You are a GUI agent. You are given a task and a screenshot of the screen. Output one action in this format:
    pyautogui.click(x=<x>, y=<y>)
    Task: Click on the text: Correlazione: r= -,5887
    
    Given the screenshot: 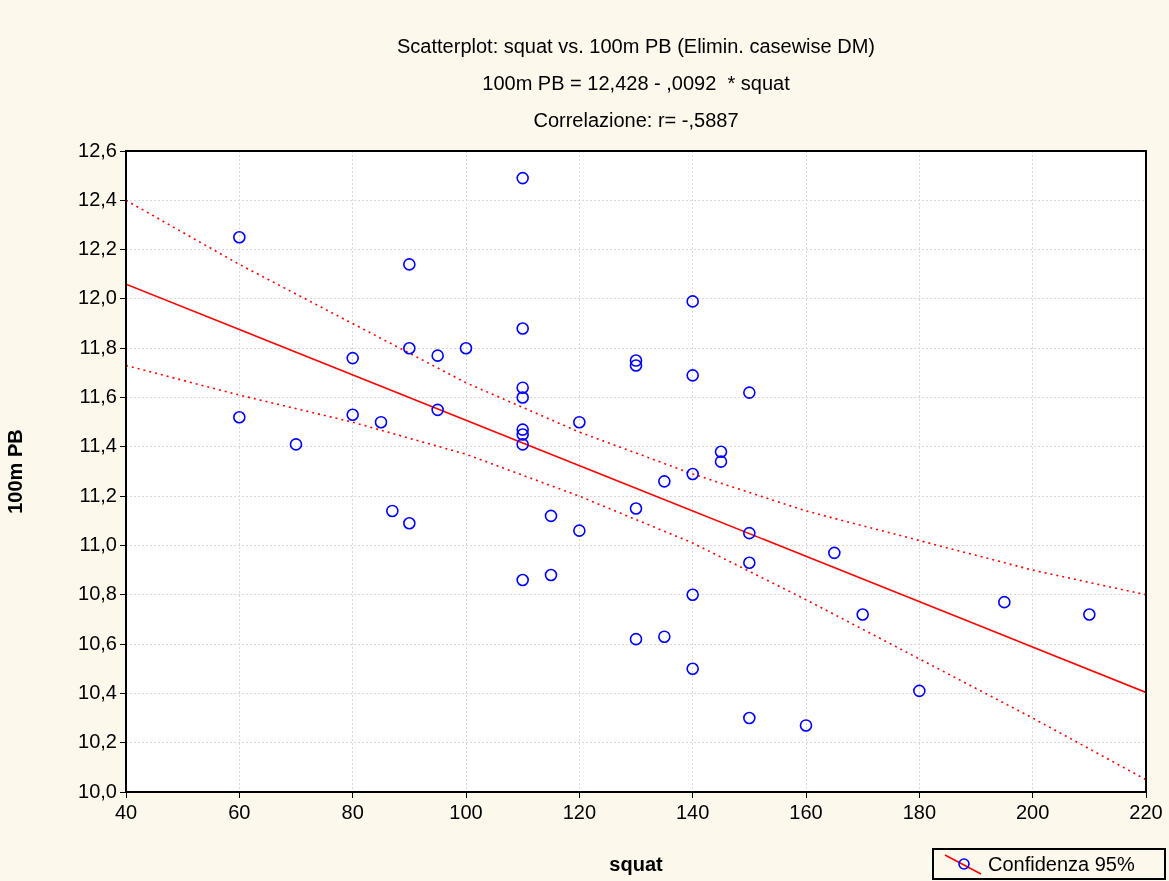 What is the action you would take?
    pyautogui.click(x=636, y=119)
    